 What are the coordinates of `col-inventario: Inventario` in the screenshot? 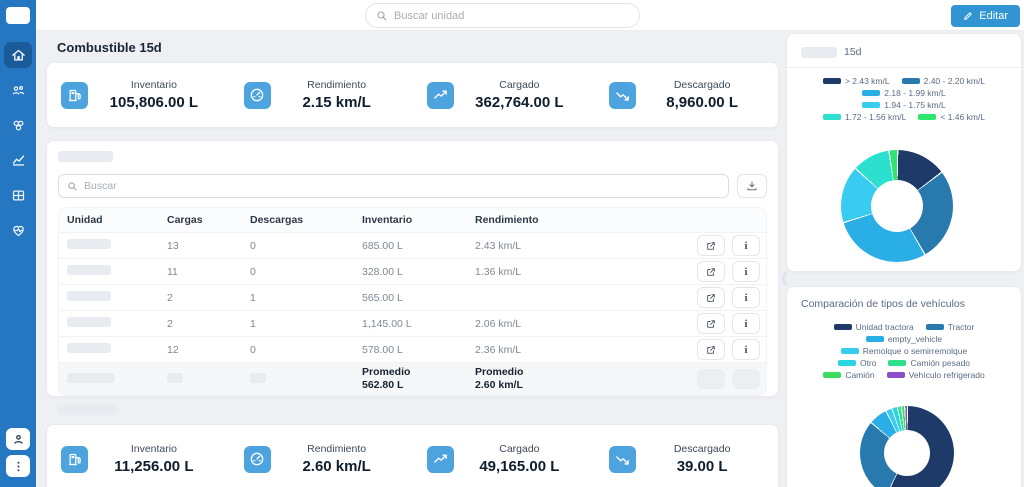 It's located at (387, 220).